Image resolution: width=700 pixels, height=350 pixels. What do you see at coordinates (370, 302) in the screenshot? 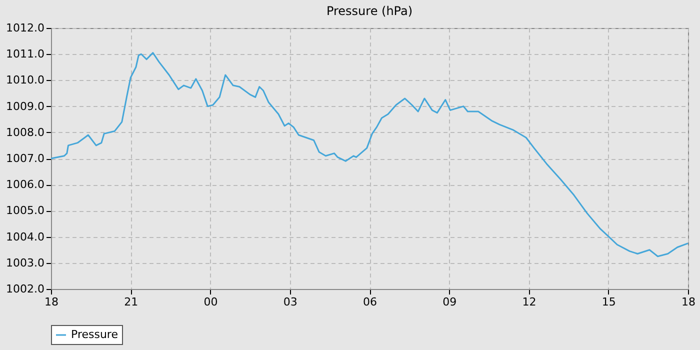
I see `x-tick-label: 06` at bounding box center [370, 302].